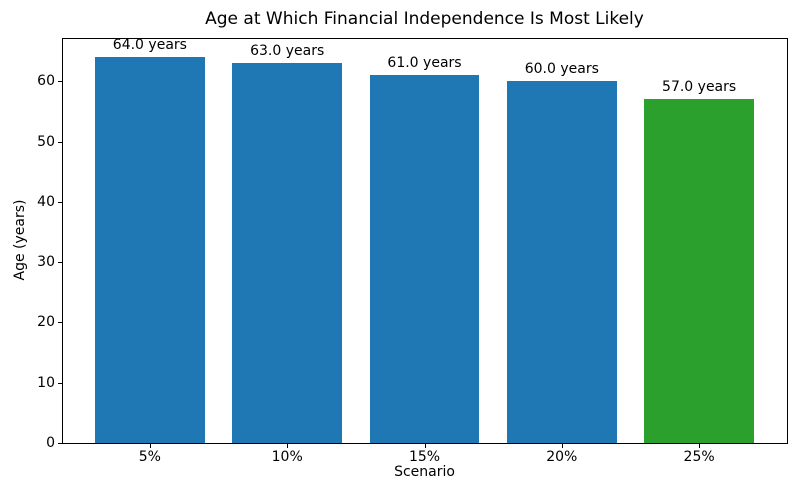  I want to click on bar-value-label: 60.0 years, so click(561, 69).